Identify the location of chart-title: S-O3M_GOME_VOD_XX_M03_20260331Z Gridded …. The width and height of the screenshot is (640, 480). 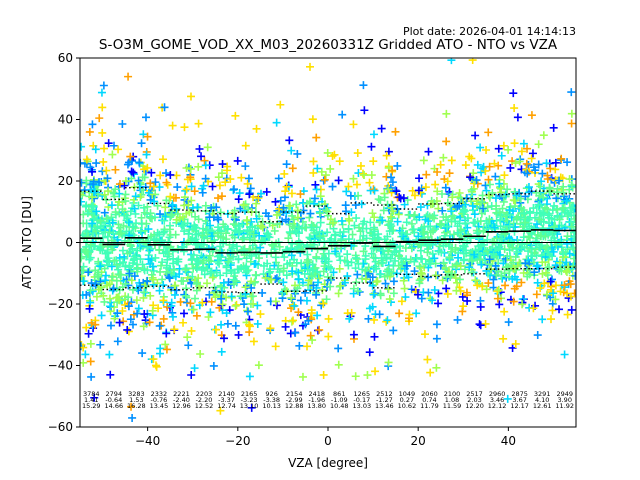
(328, 45).